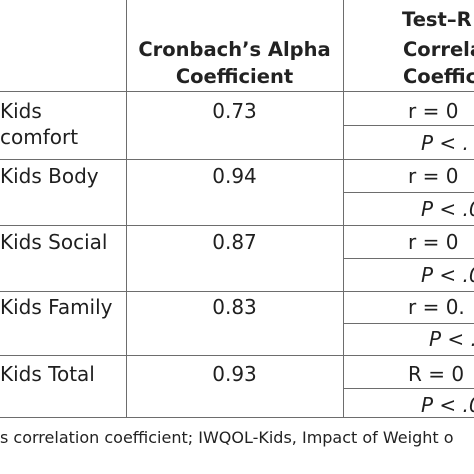 The height and width of the screenshot is (474, 474). I want to click on alpha-value: 0.87, so click(234, 242).